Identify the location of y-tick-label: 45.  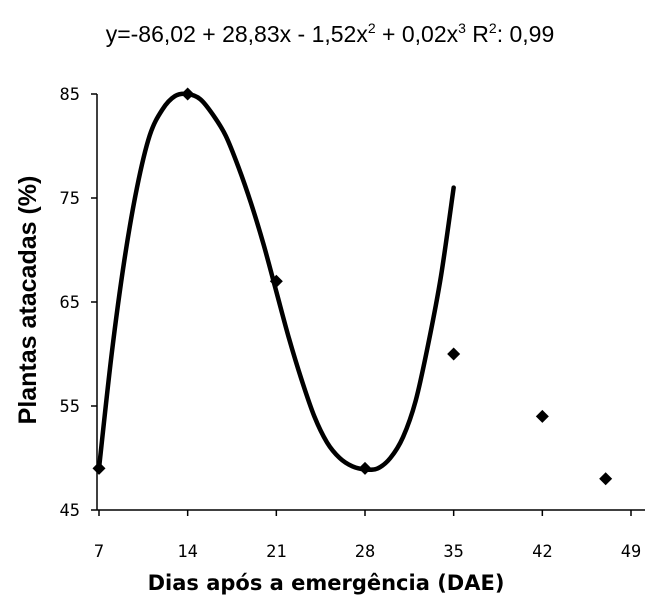
(70, 511).